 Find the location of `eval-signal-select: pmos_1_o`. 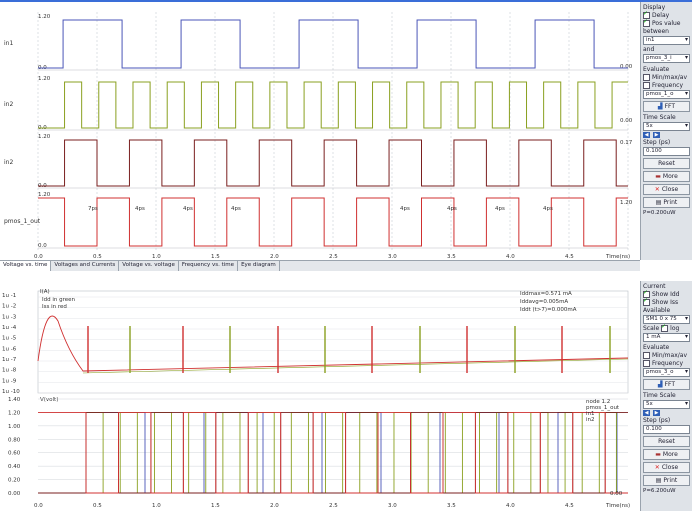

eval-signal-select: pmos_1_o is located at coordinates (666, 94).